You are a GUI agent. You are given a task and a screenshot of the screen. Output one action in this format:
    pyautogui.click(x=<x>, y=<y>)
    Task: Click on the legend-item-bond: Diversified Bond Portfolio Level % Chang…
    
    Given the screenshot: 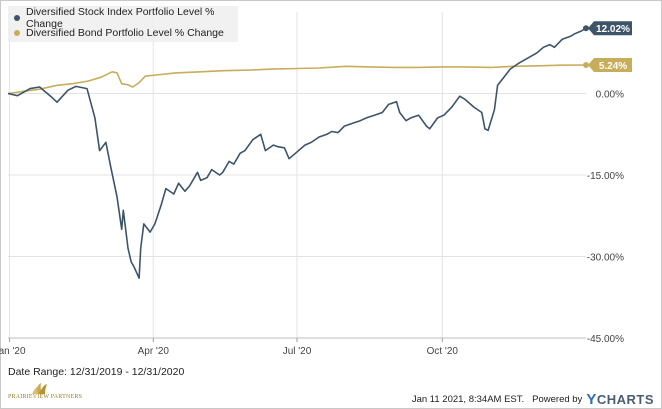 What is the action you would take?
    pyautogui.click(x=126, y=32)
    